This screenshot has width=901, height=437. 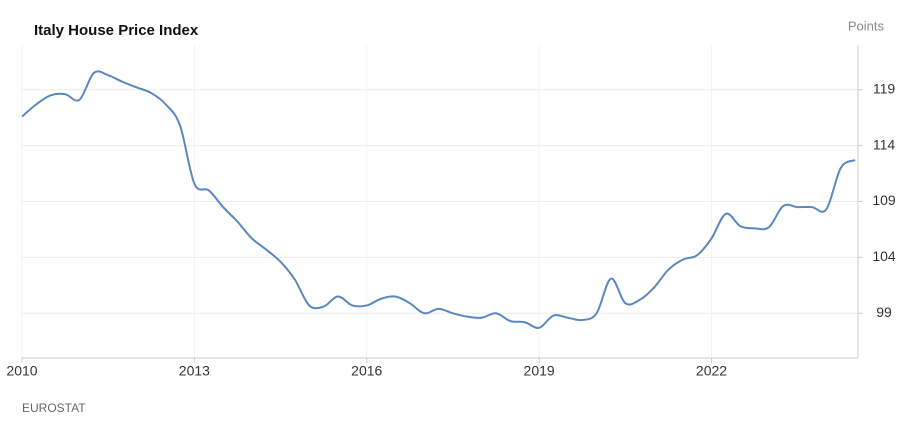 What do you see at coordinates (539, 371) in the screenshot?
I see `x-tick-label: 2019` at bounding box center [539, 371].